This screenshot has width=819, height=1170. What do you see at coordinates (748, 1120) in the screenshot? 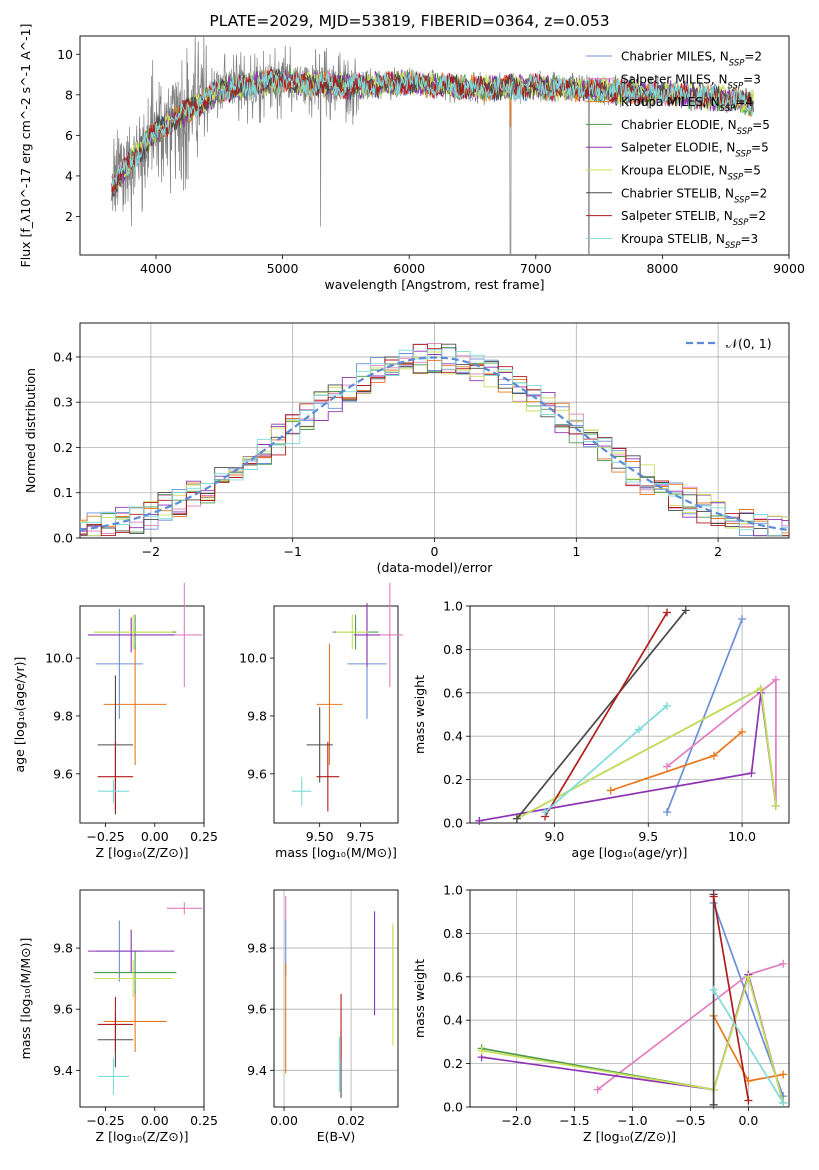
I see `tick-label-x: 0.0` at bounding box center [748, 1120].